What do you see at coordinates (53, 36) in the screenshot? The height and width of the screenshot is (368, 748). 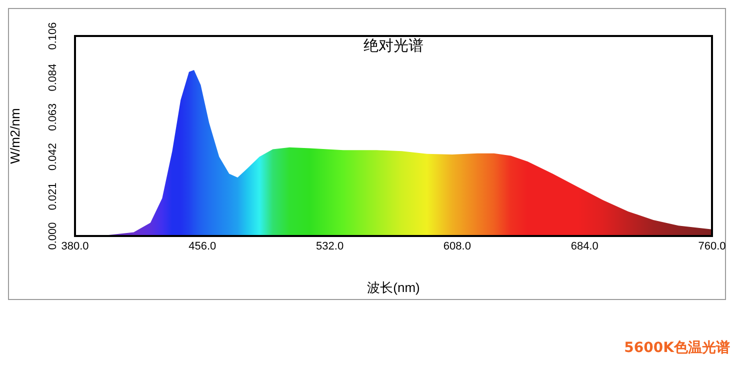 I see `y-tick-label: 0.106` at bounding box center [53, 36].